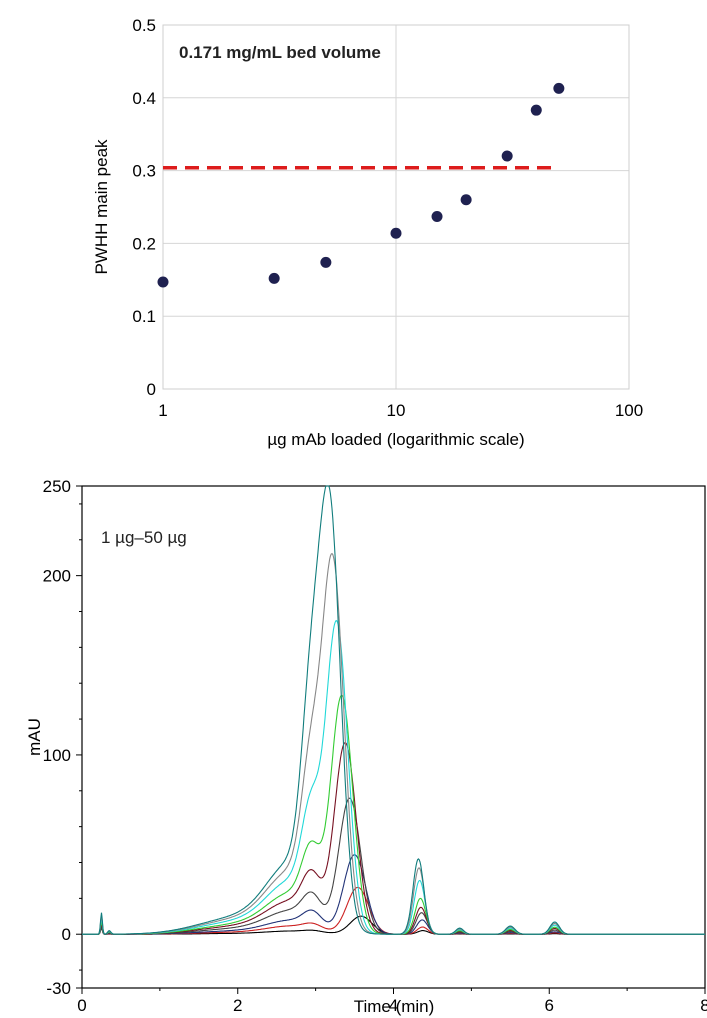 This screenshot has width=707, height=1018. I want to click on scatter-y-axis-label: PWHH main peak, so click(101, 207).